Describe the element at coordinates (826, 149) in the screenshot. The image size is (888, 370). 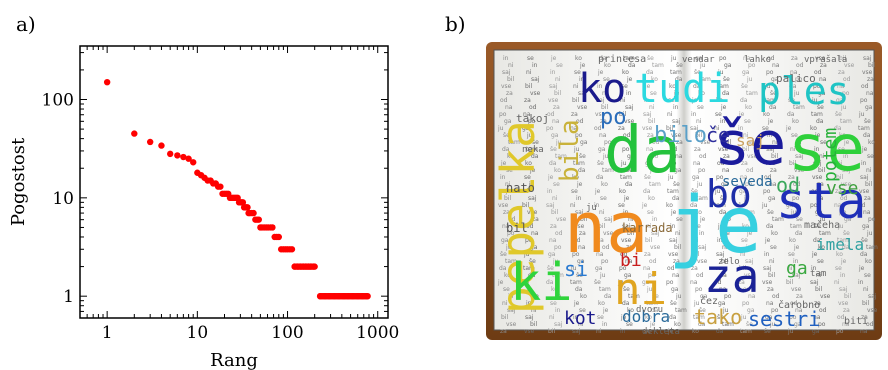
I see `cloud-word: se` at that location.